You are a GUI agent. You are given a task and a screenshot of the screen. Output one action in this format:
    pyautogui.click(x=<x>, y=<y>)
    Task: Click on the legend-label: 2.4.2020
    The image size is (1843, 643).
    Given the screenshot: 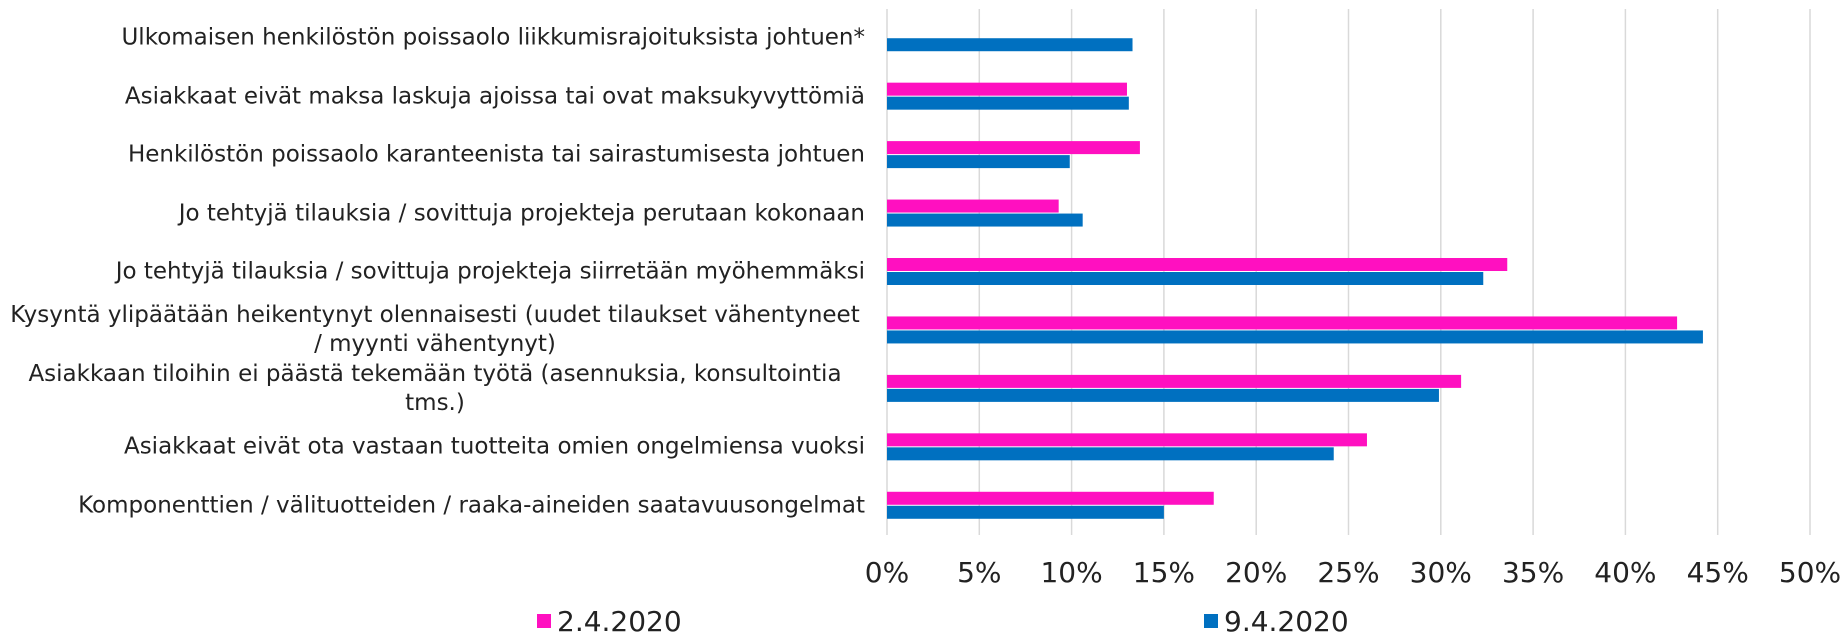 What is the action you would take?
    pyautogui.click(x=619, y=621)
    